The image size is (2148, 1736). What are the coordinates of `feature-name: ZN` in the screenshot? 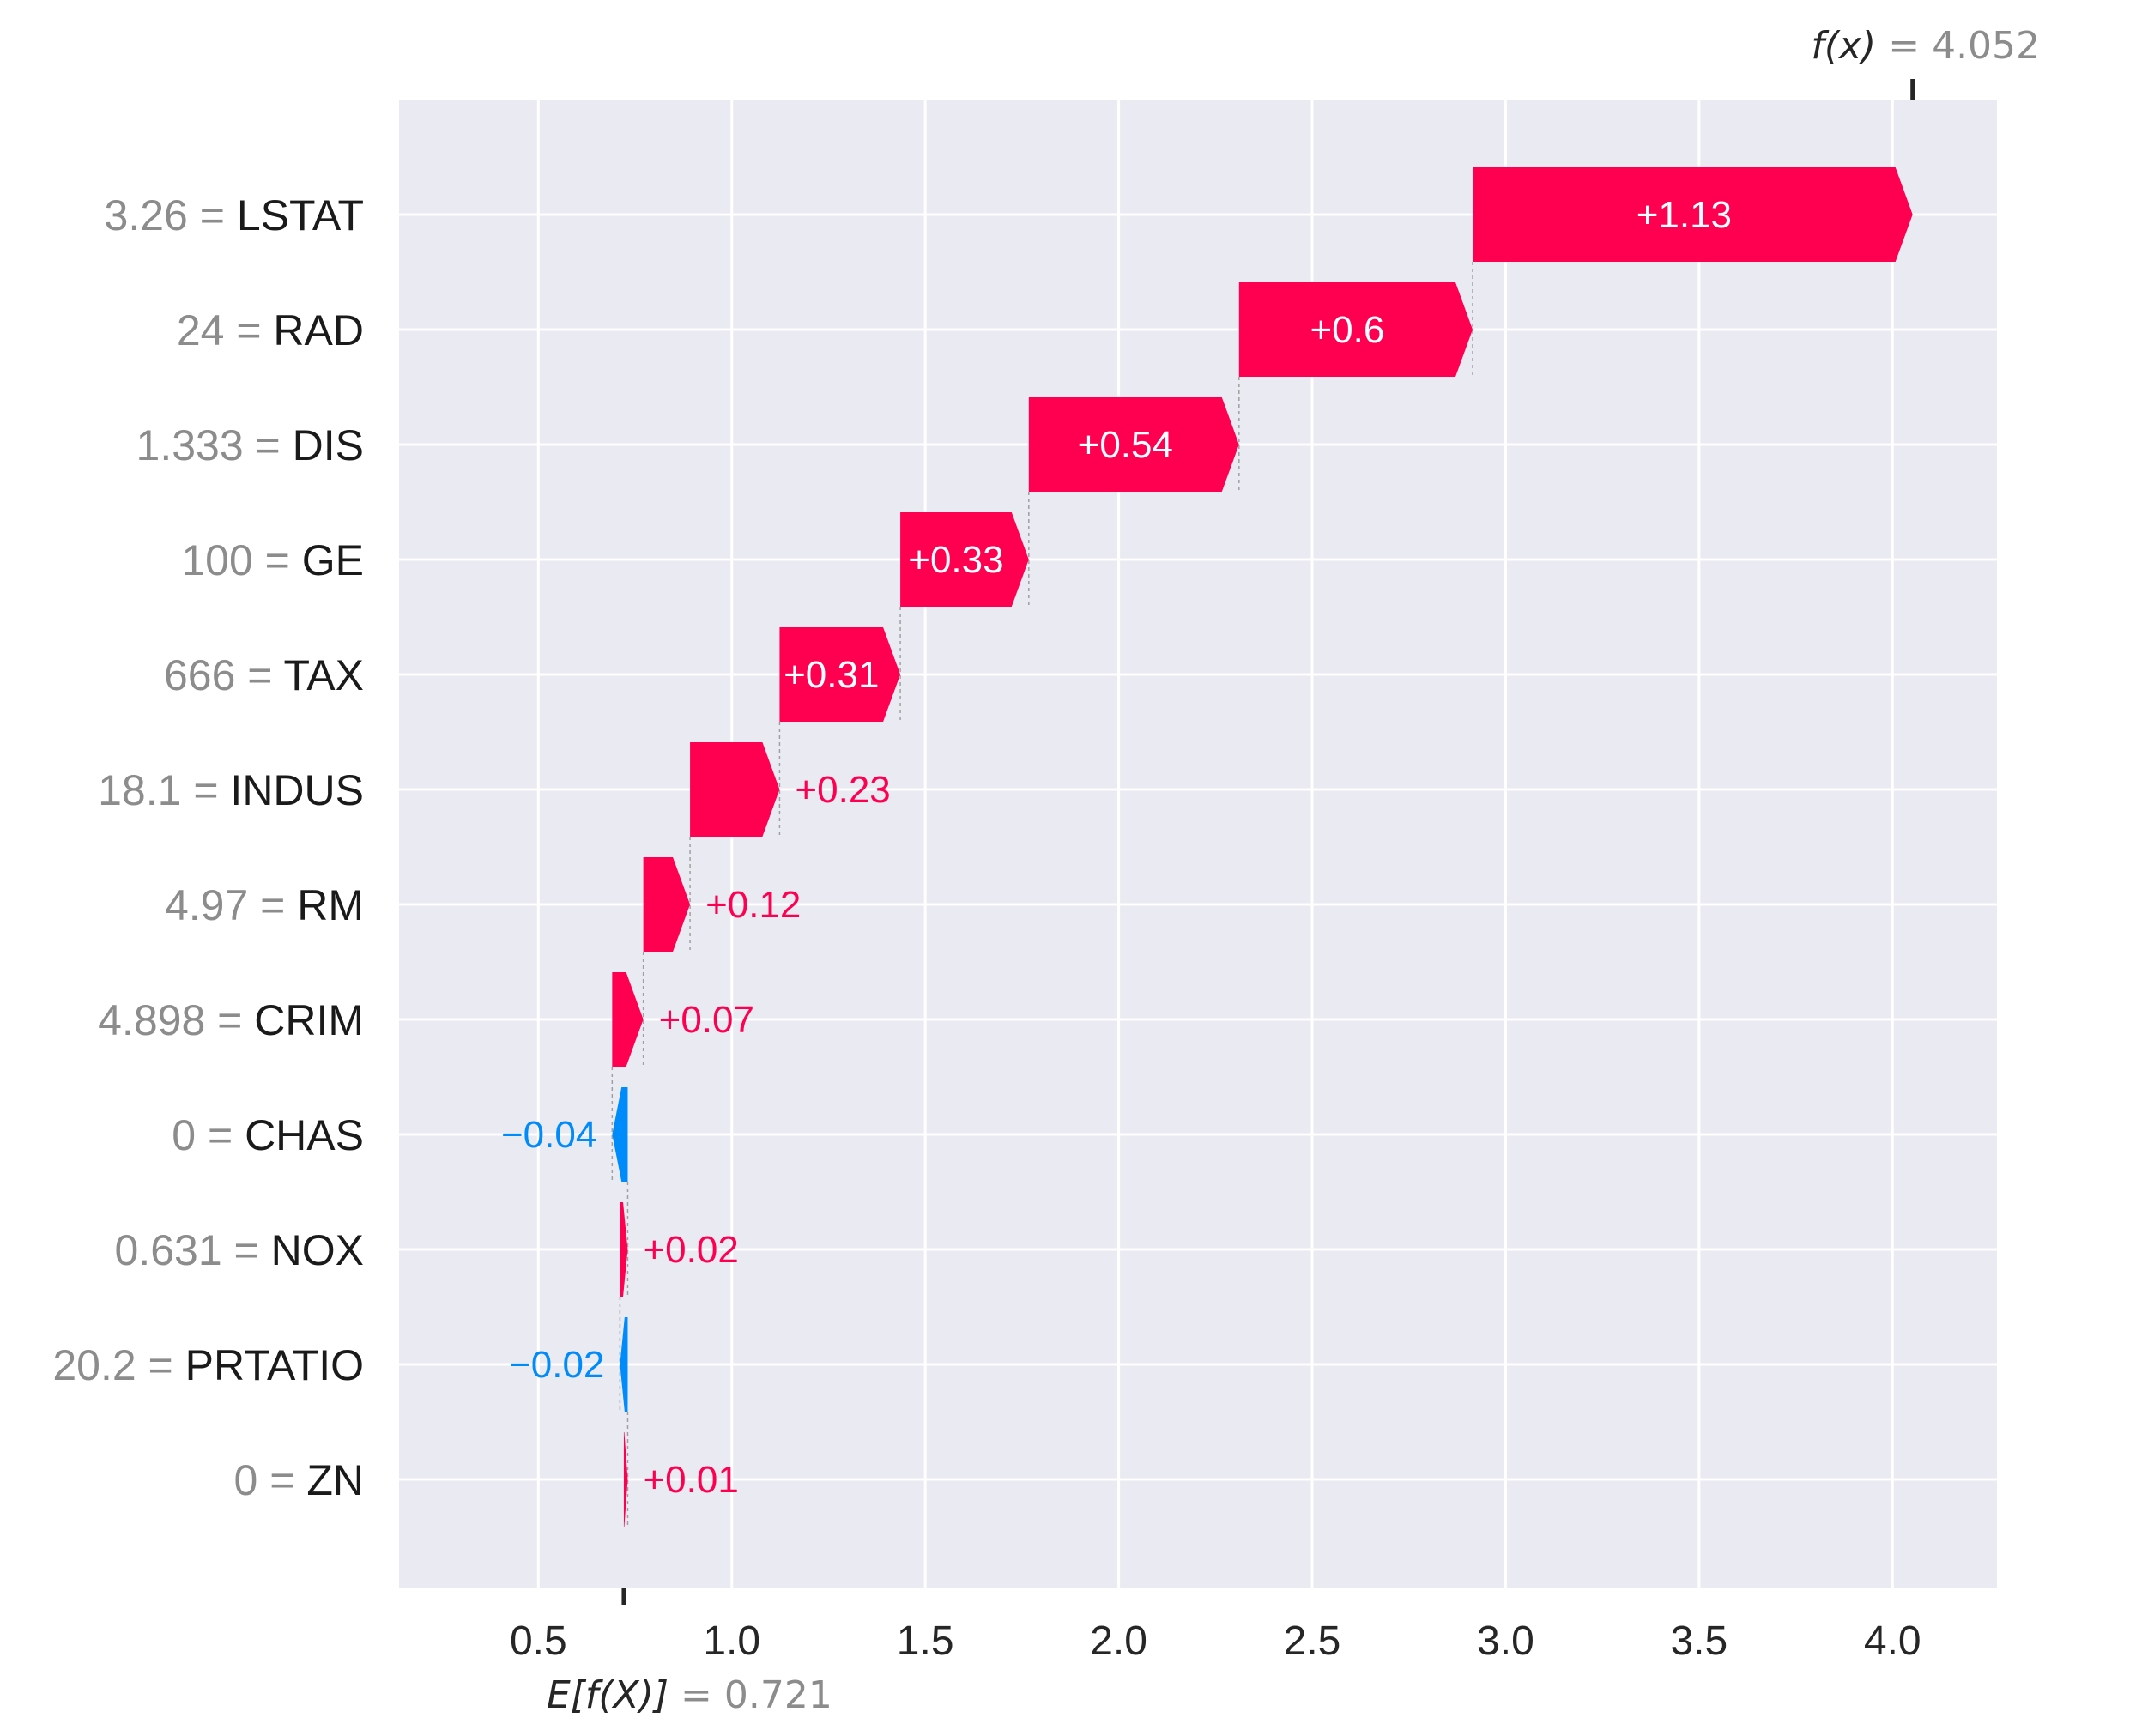 It's located at (335, 1480).